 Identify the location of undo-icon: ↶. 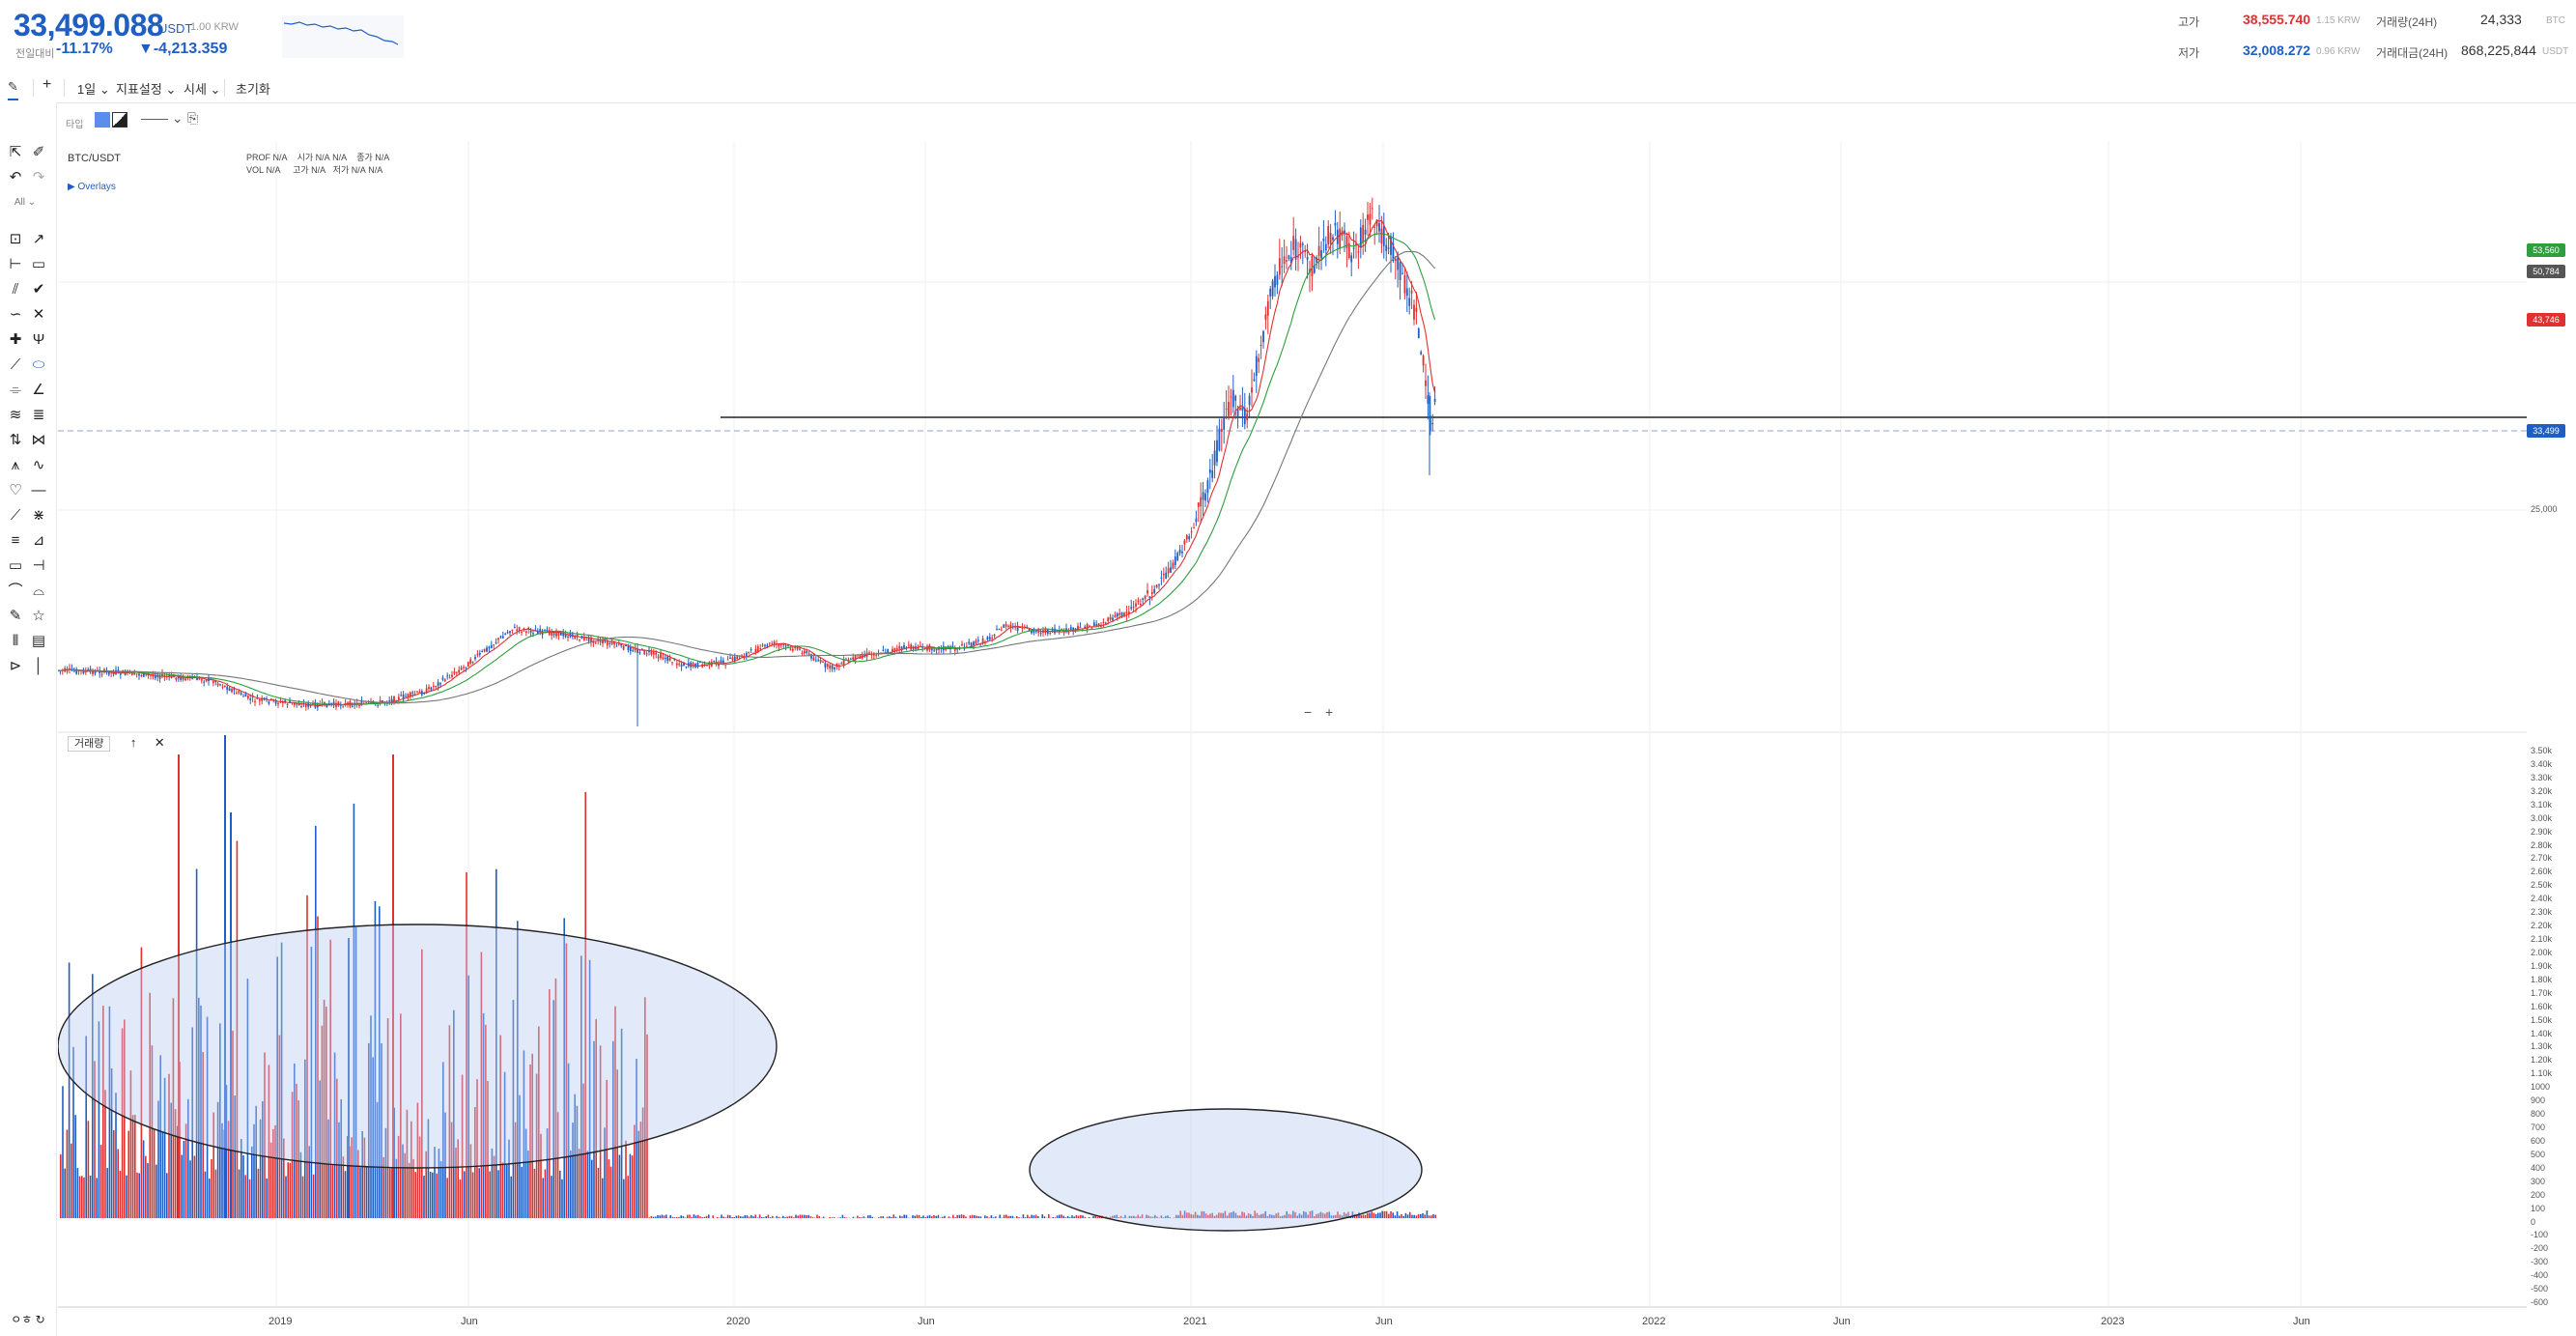
(15, 177).